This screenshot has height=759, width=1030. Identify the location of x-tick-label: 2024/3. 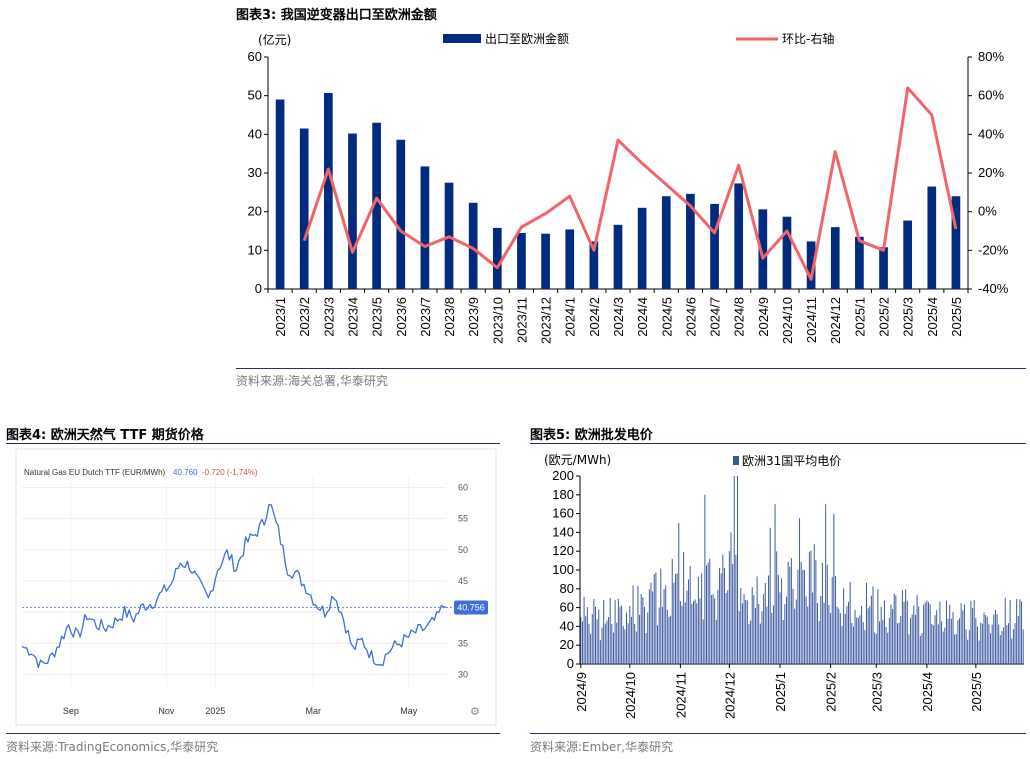
(618, 317).